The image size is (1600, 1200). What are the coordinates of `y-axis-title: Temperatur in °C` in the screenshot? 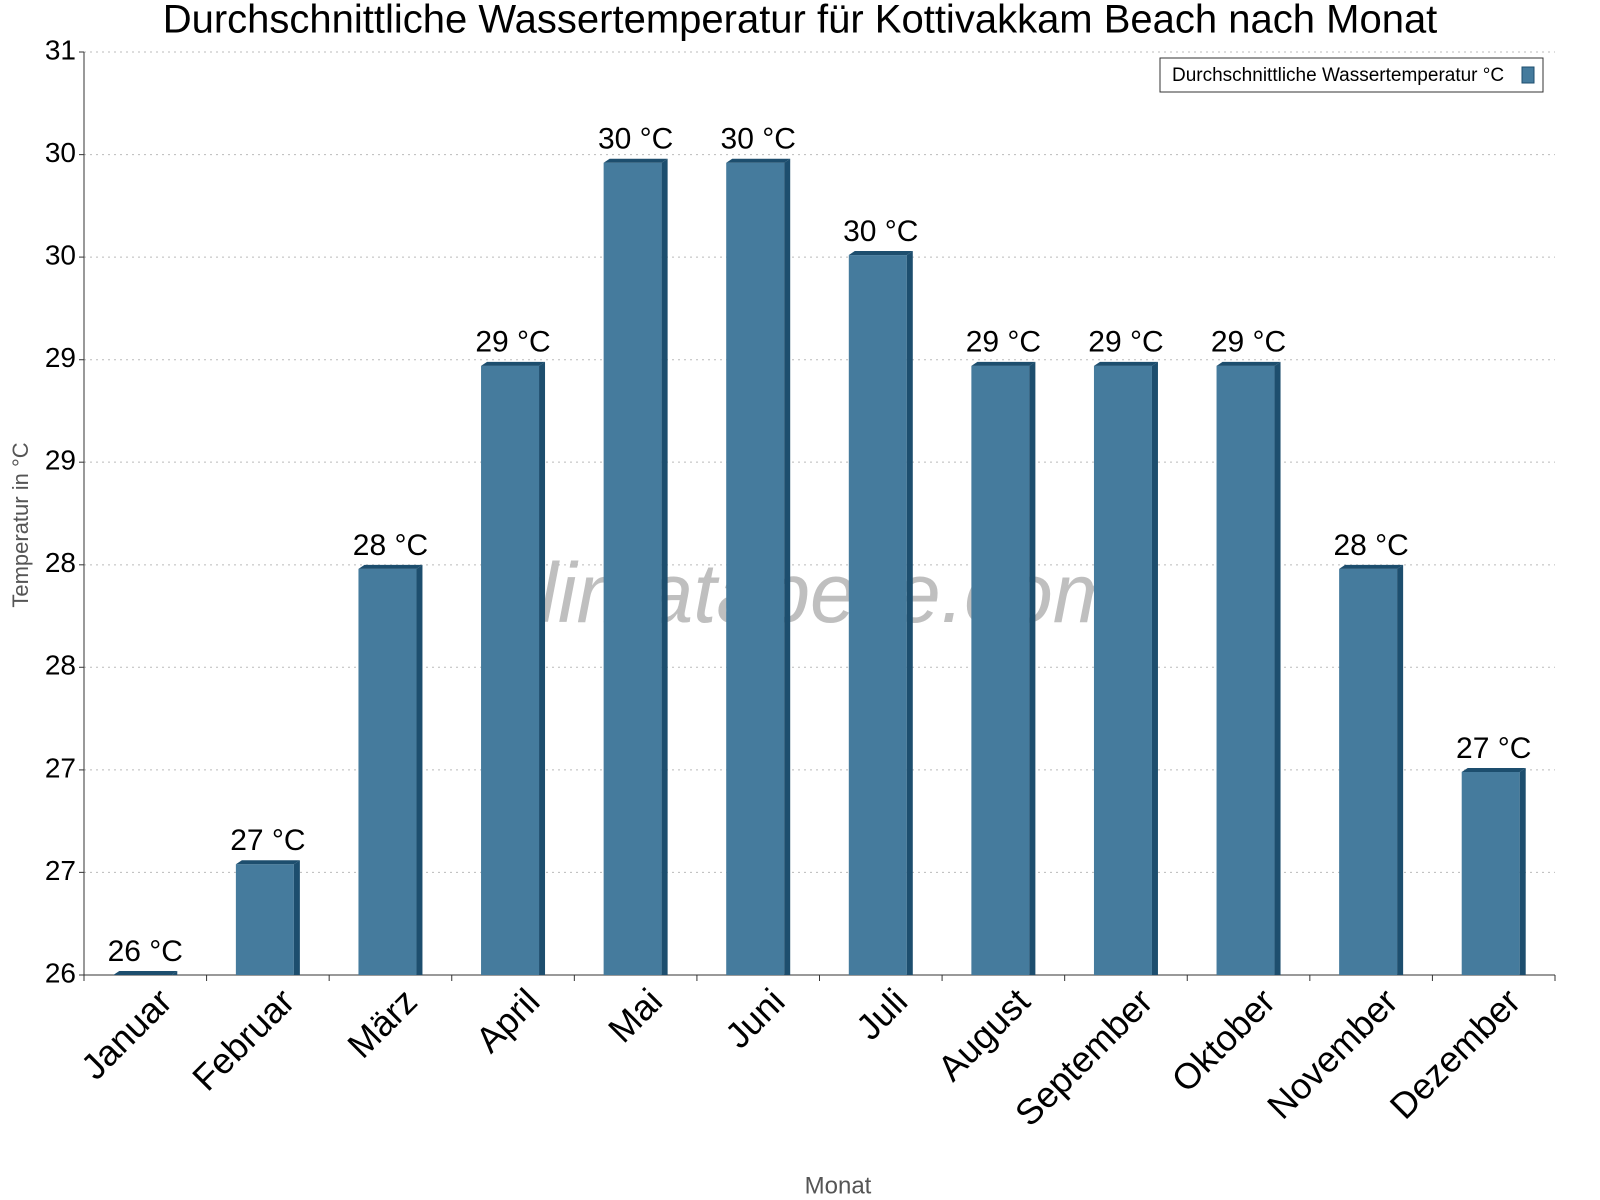 It's located at (20, 524).